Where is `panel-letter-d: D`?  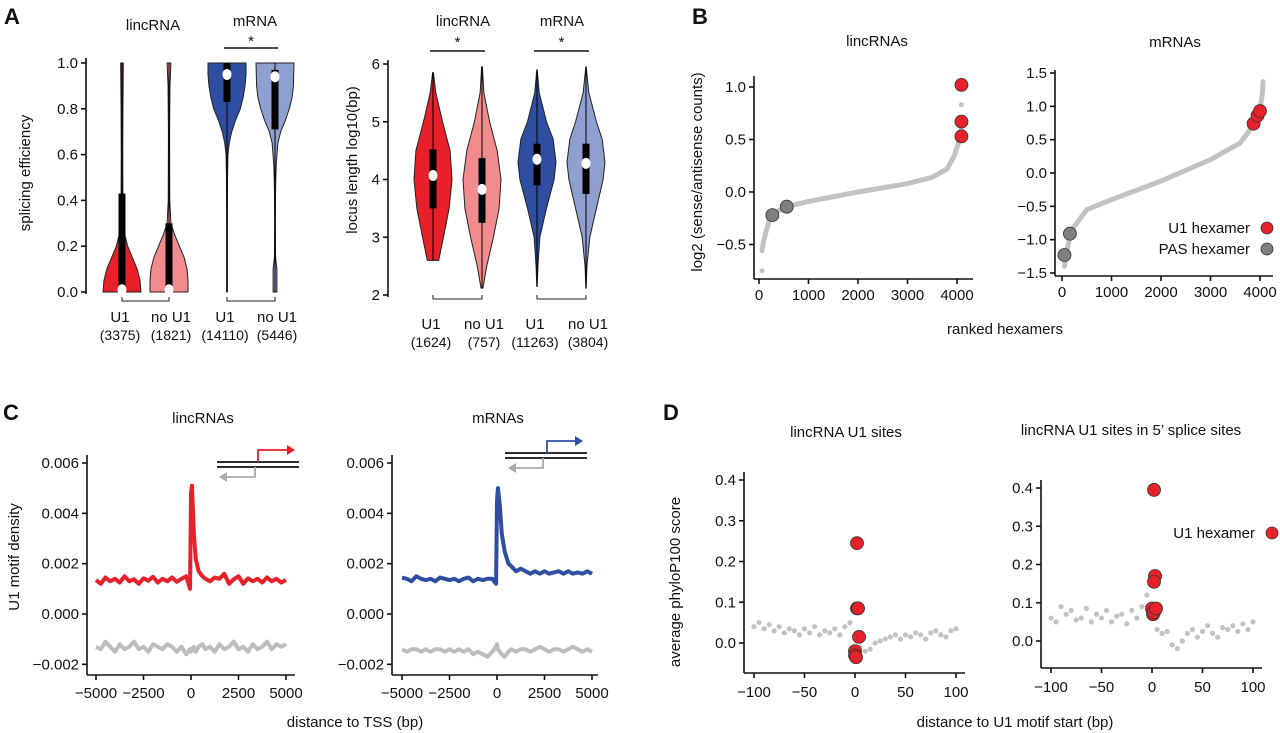
panel-letter-d: D is located at coordinates (671, 412).